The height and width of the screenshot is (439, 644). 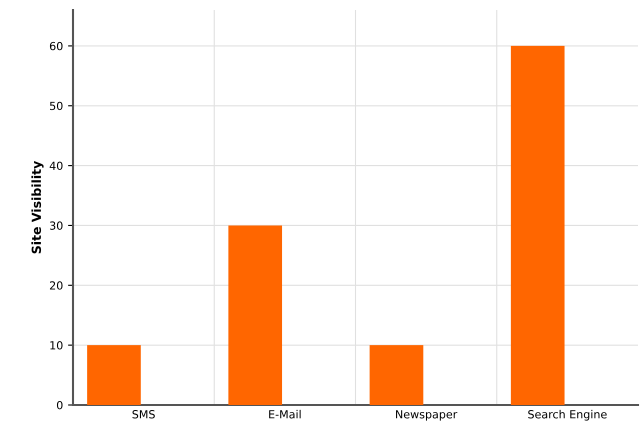 What do you see at coordinates (56, 166) in the screenshot?
I see `y-tick-label: 40` at bounding box center [56, 166].